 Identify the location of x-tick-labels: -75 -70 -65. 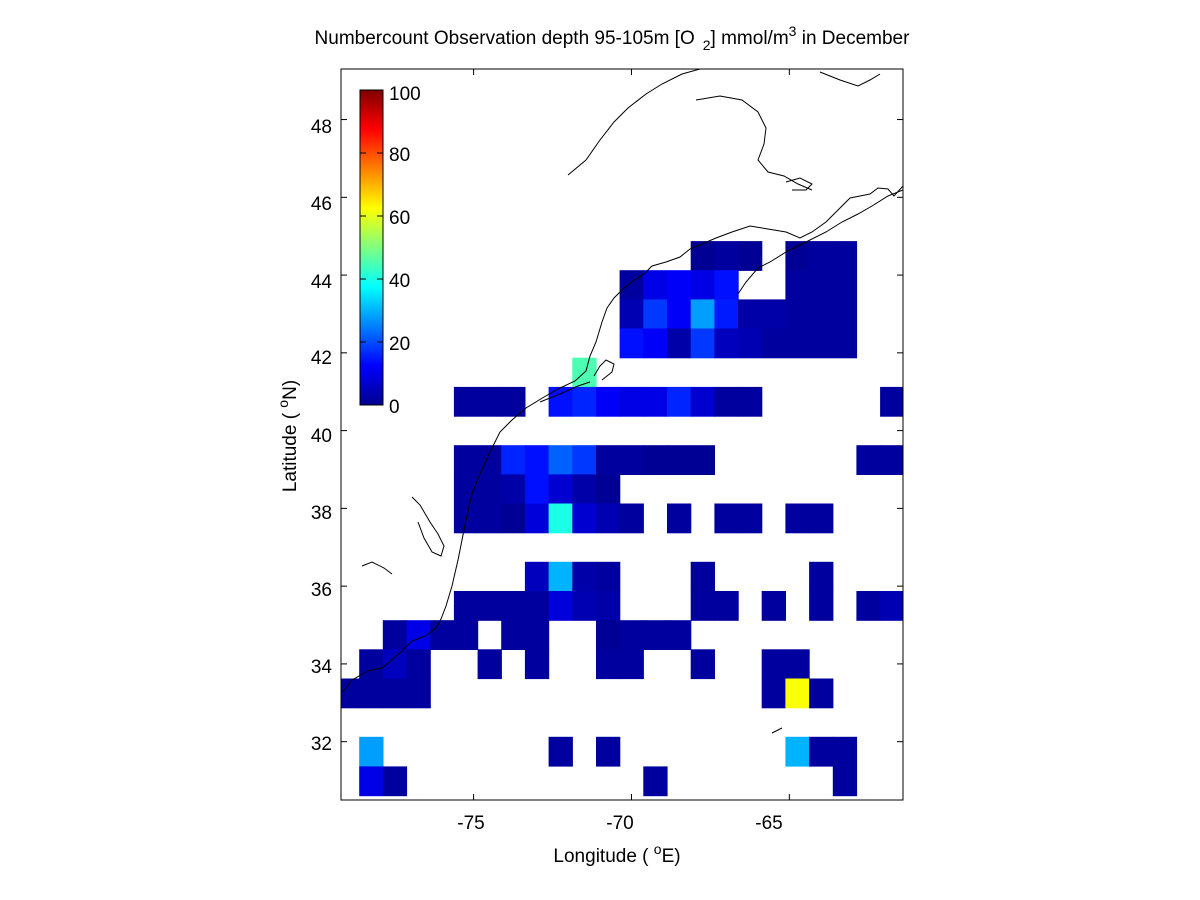
(619, 823).